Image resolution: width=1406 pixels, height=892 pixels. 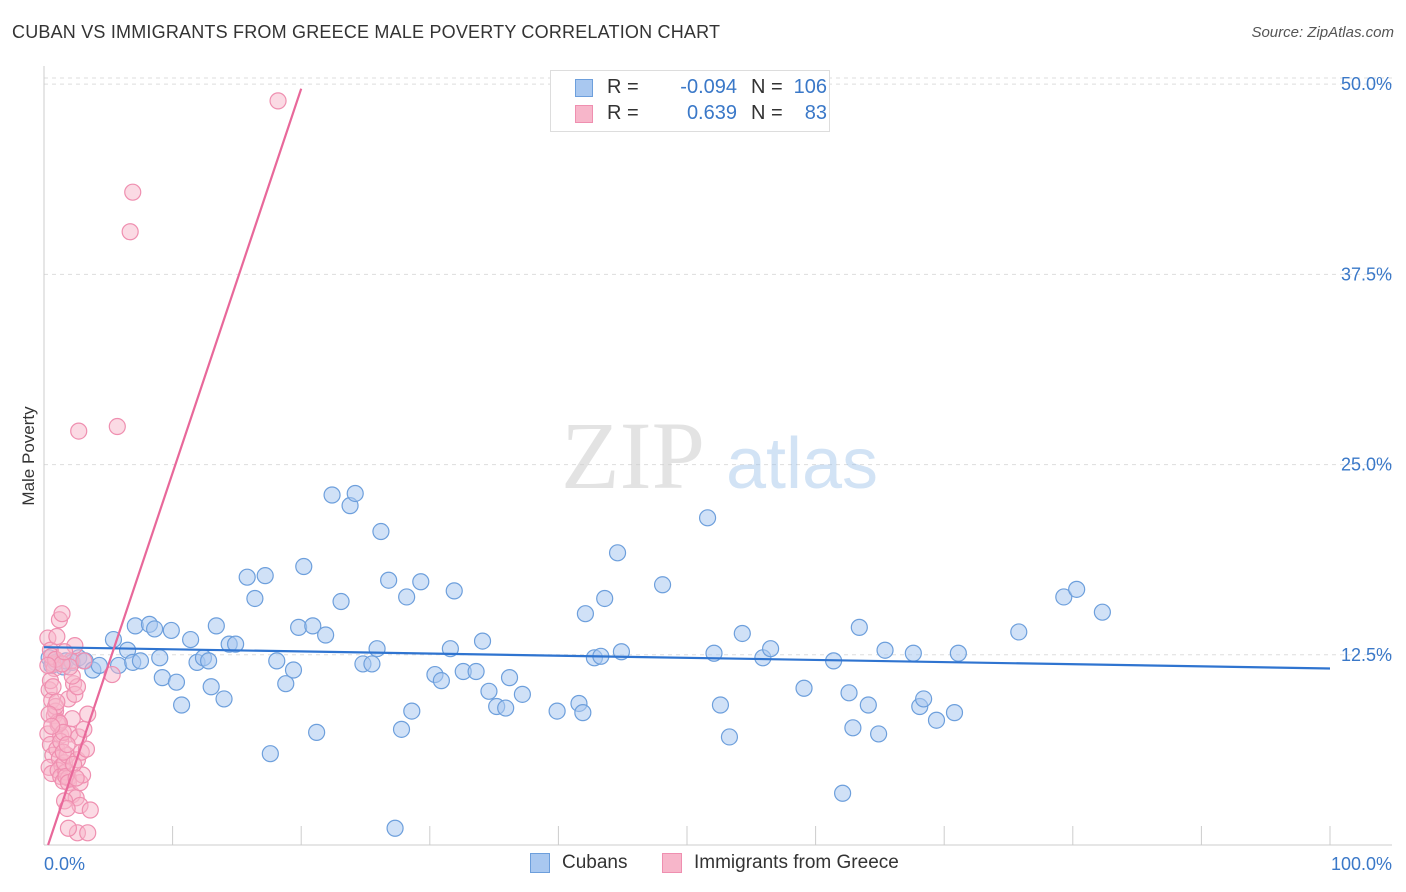 I want to click on legend-greece-label: Immigrants from Greece, so click(x=796, y=862).